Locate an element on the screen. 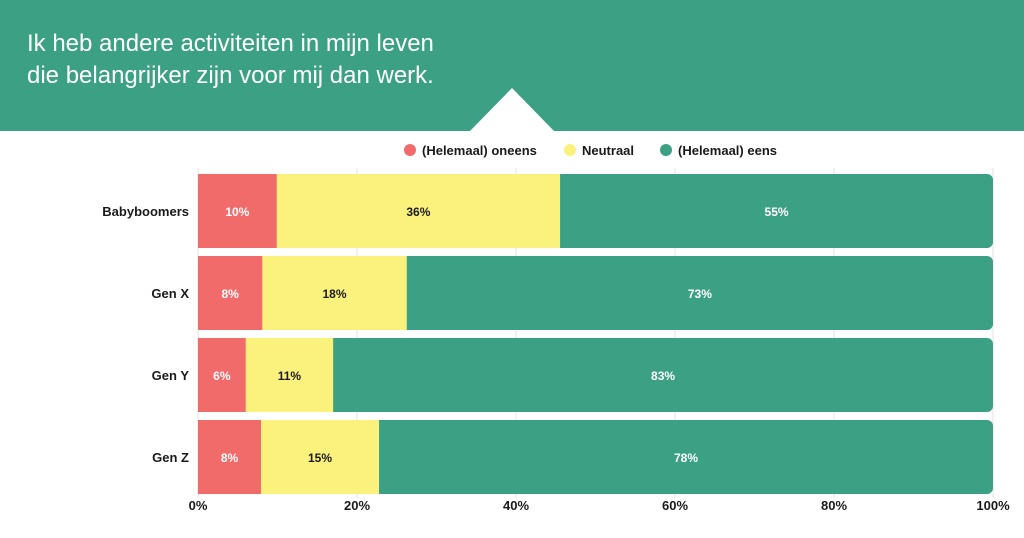 This screenshot has width=1024, height=538. bar-row-labels: 10% 36% 55% is located at coordinates (507, 212).